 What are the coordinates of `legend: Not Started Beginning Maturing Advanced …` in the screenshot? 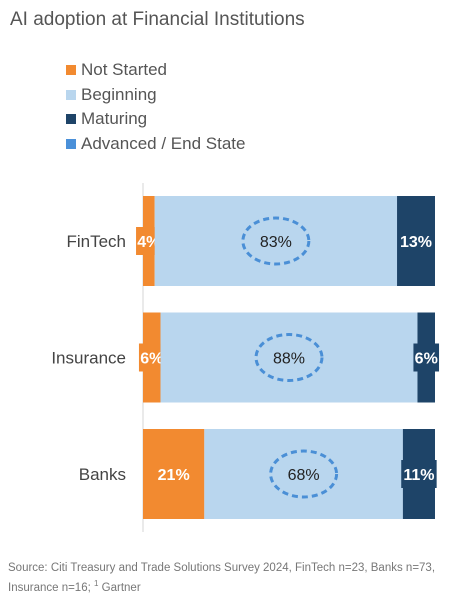 It's located at (155, 107).